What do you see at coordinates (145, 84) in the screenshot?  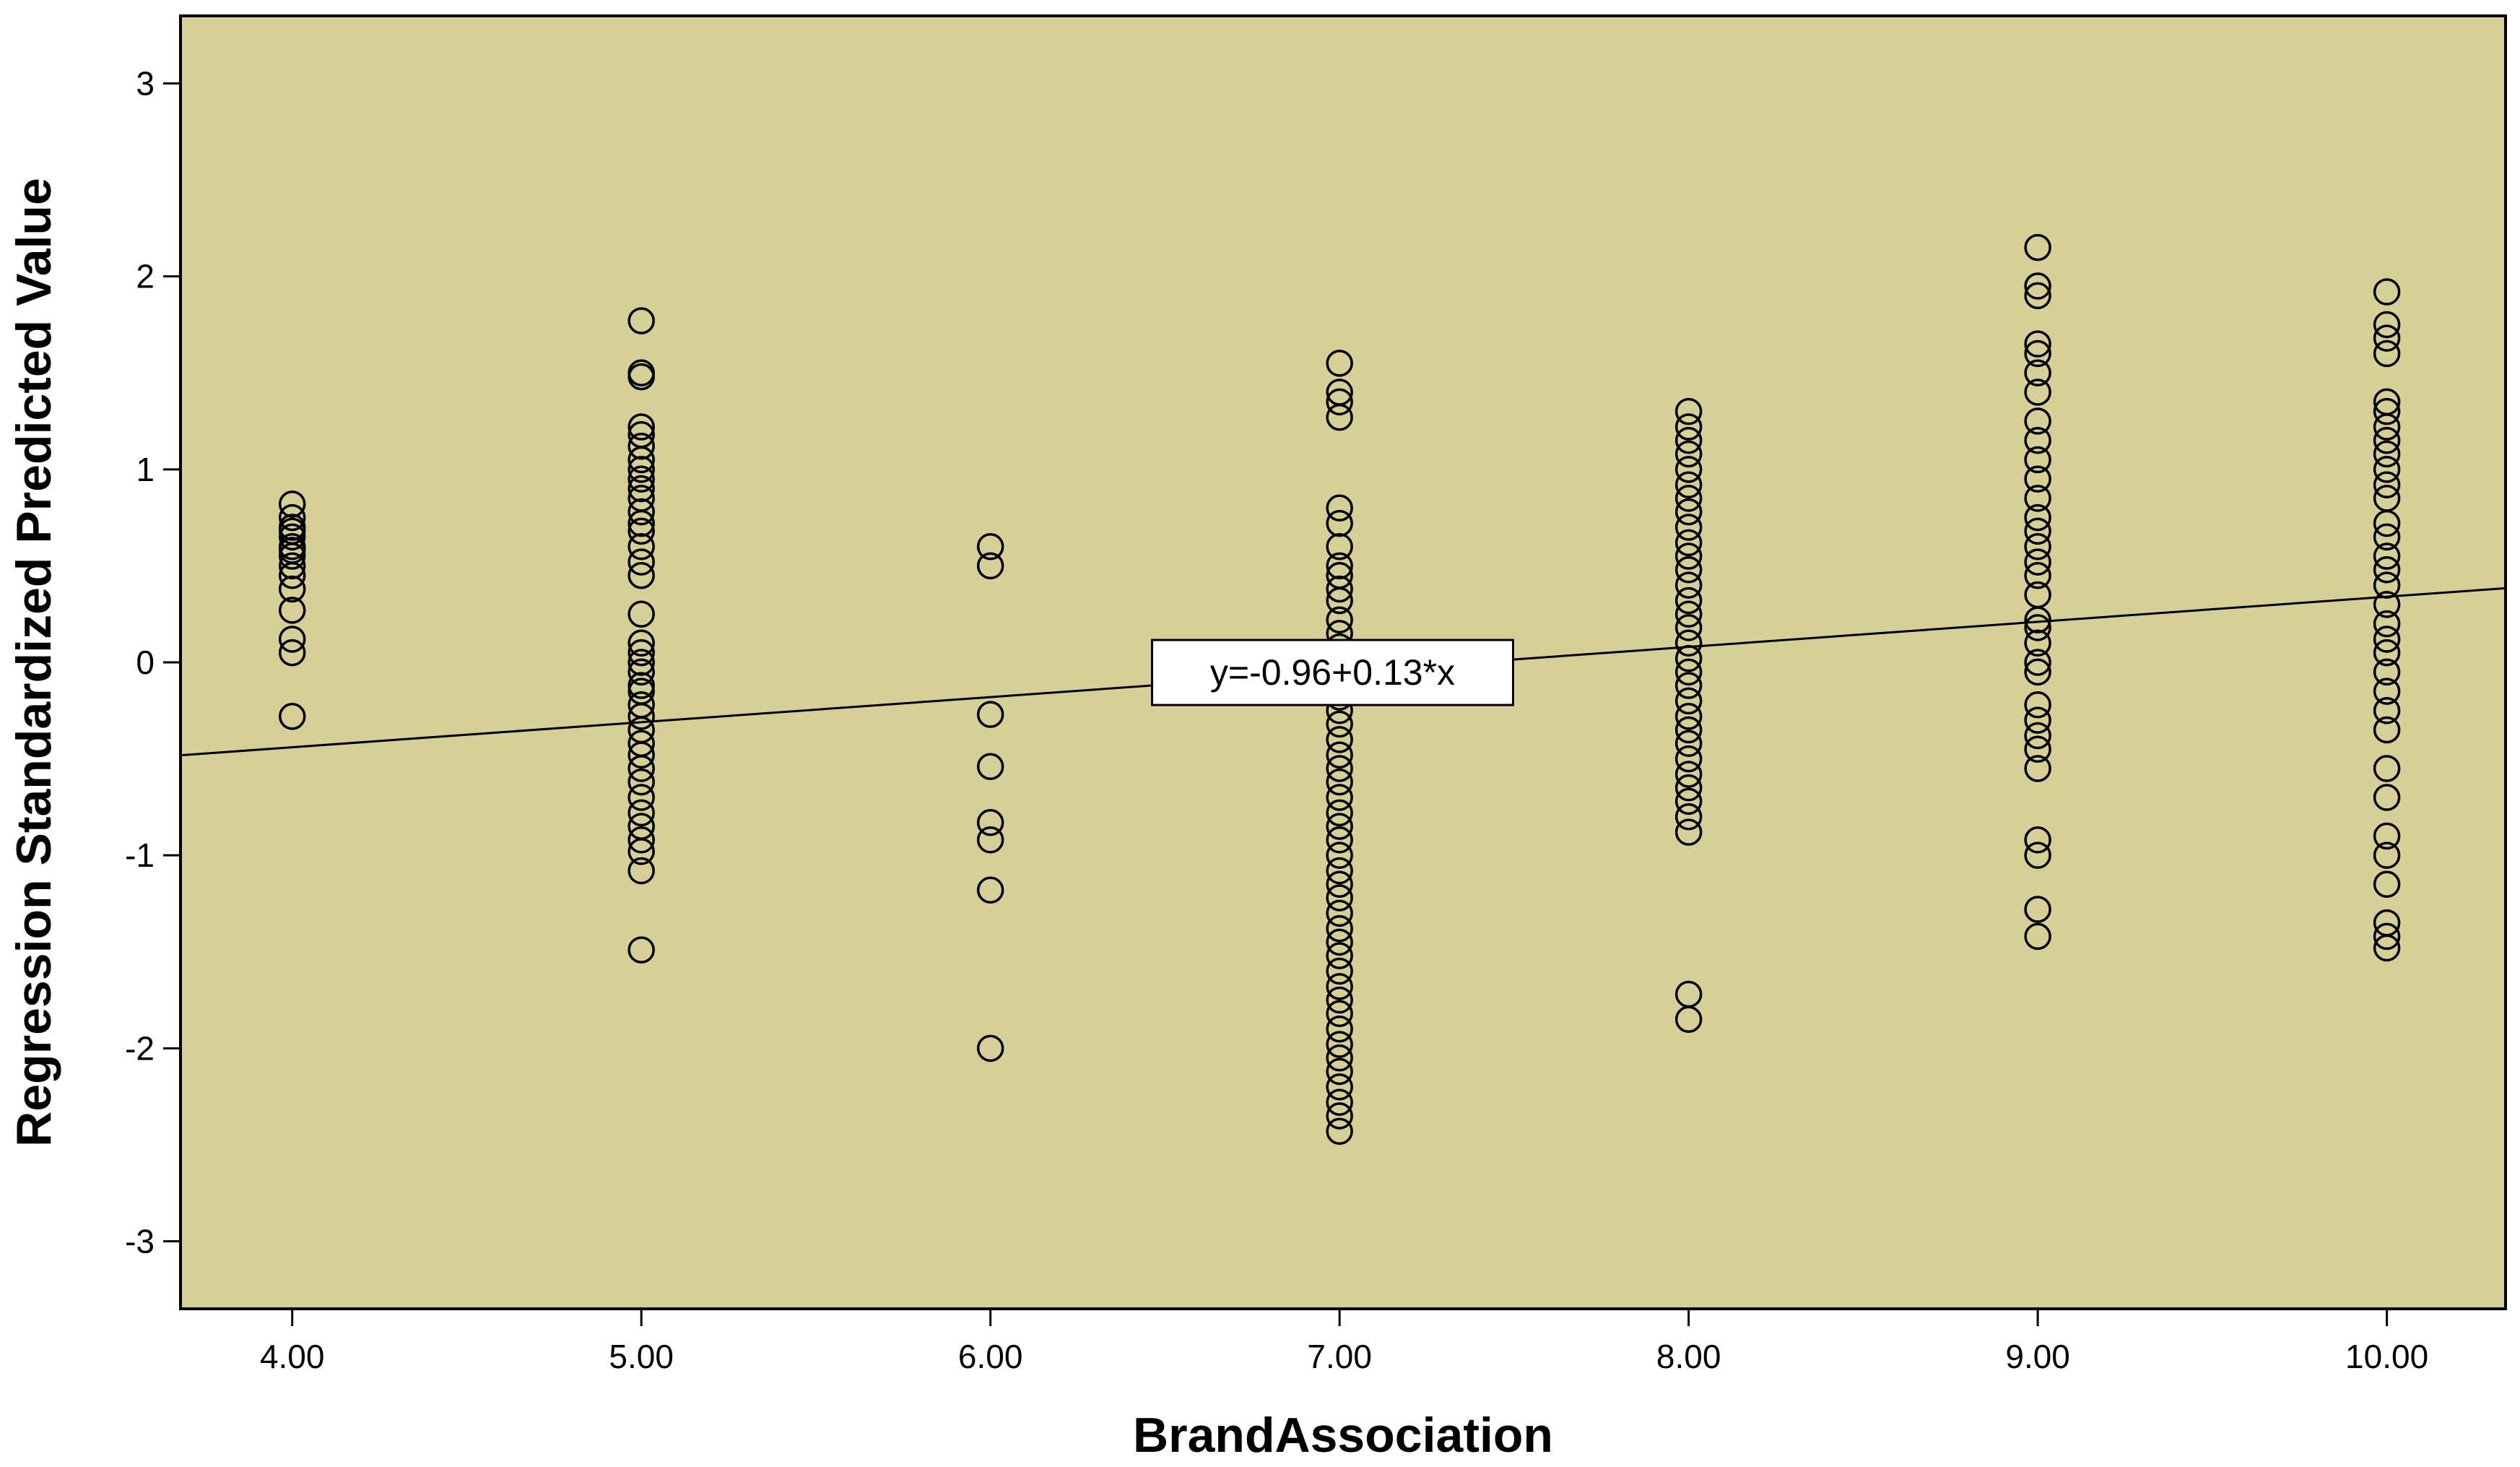 I see `y-tick-label: 3` at bounding box center [145, 84].